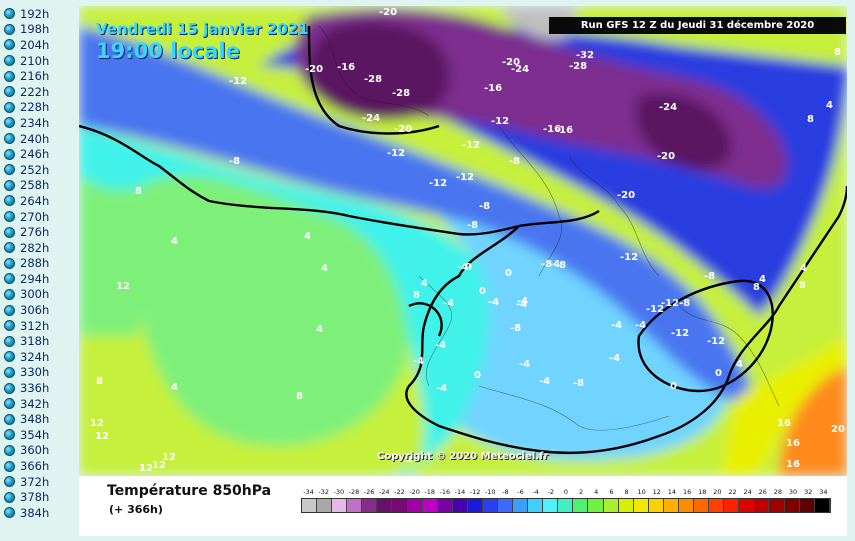 This screenshot has height=541, width=855. What do you see at coordinates (39, 92) in the screenshot?
I see `timestep-link: 222h` at bounding box center [39, 92].